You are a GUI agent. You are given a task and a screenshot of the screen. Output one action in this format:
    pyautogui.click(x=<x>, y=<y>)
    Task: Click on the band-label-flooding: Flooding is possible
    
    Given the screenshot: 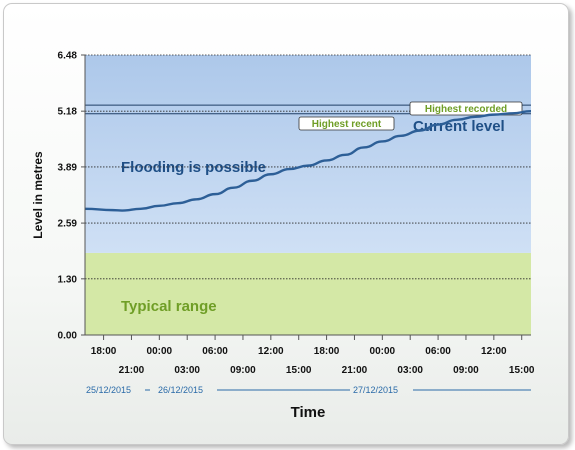 What is the action you would take?
    pyautogui.click(x=193, y=167)
    